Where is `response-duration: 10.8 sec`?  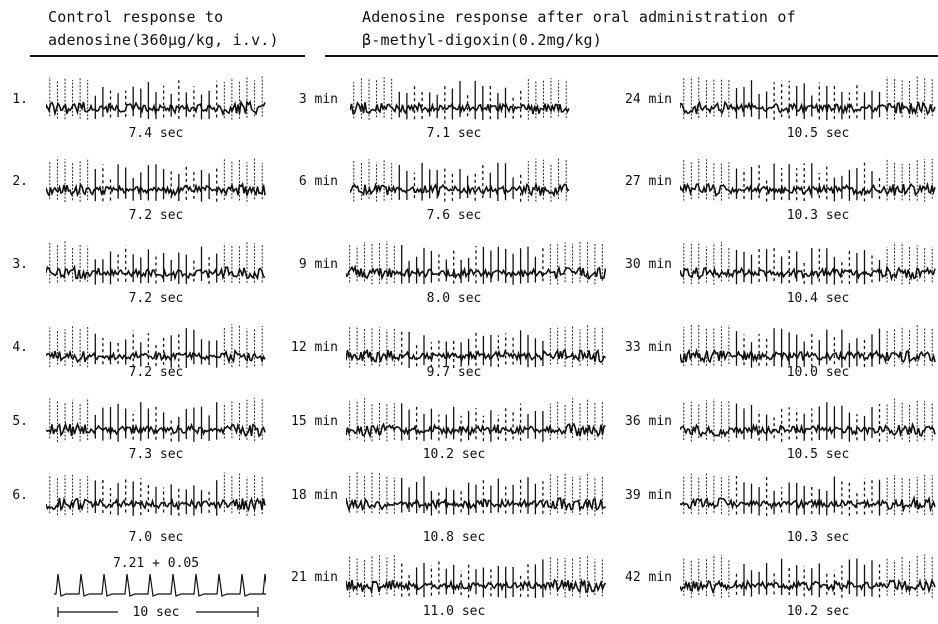
response-duration: 10.8 sec is located at coordinates (454, 537).